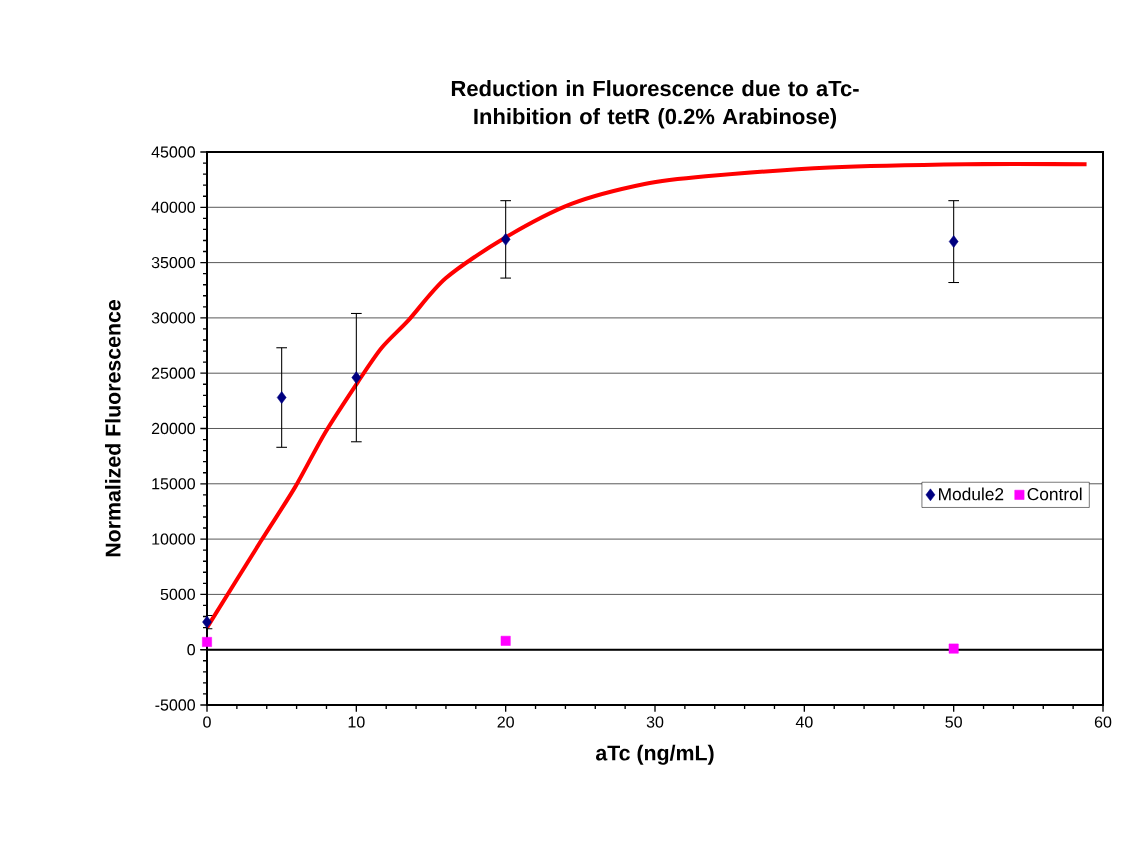  I want to click on x-axis-title: aTc (ng/mL), so click(654, 754).